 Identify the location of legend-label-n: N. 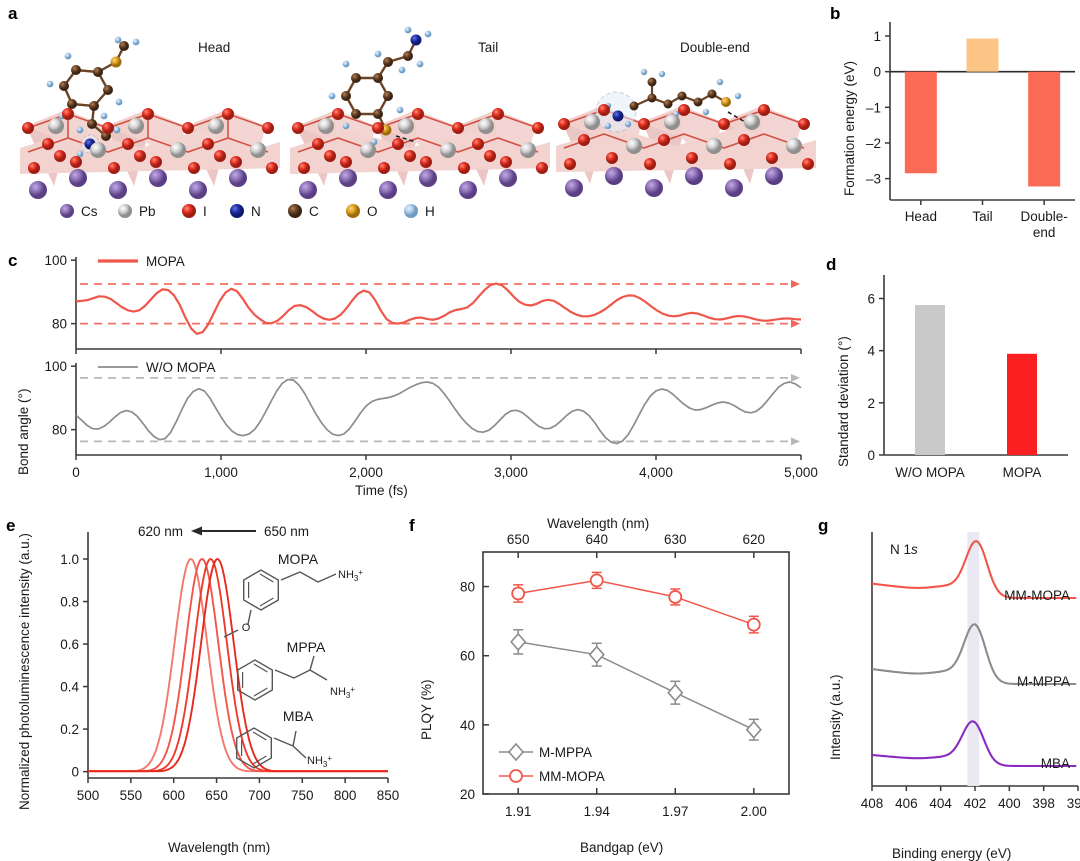
(256, 211).